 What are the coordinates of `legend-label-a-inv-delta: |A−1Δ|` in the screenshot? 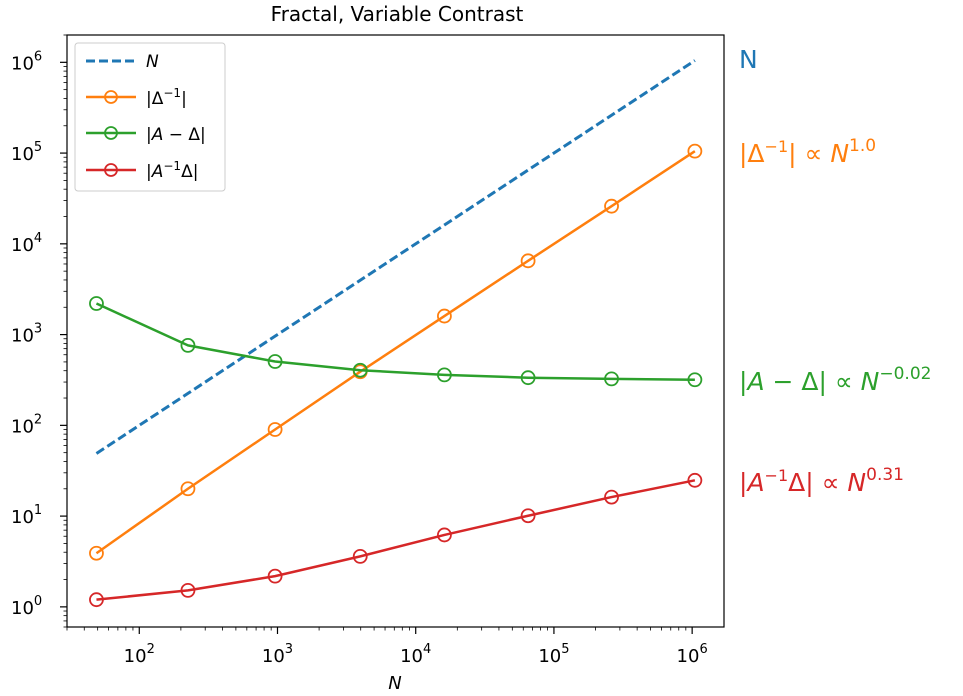 It's located at (172, 170).